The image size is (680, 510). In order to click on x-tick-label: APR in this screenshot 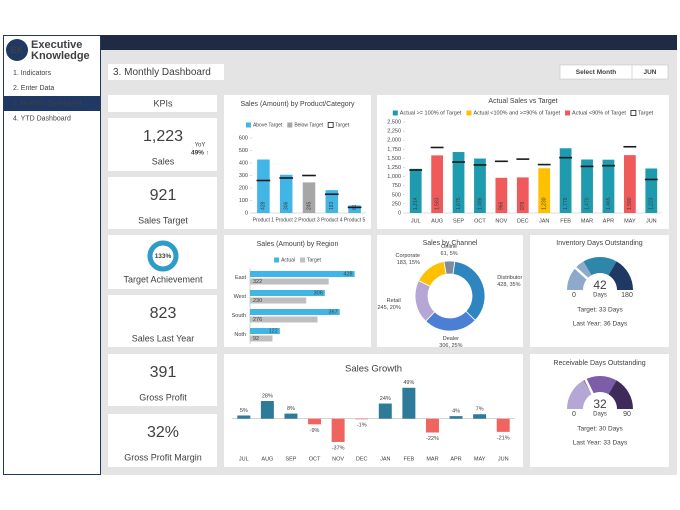, I will do `click(608, 221)`.